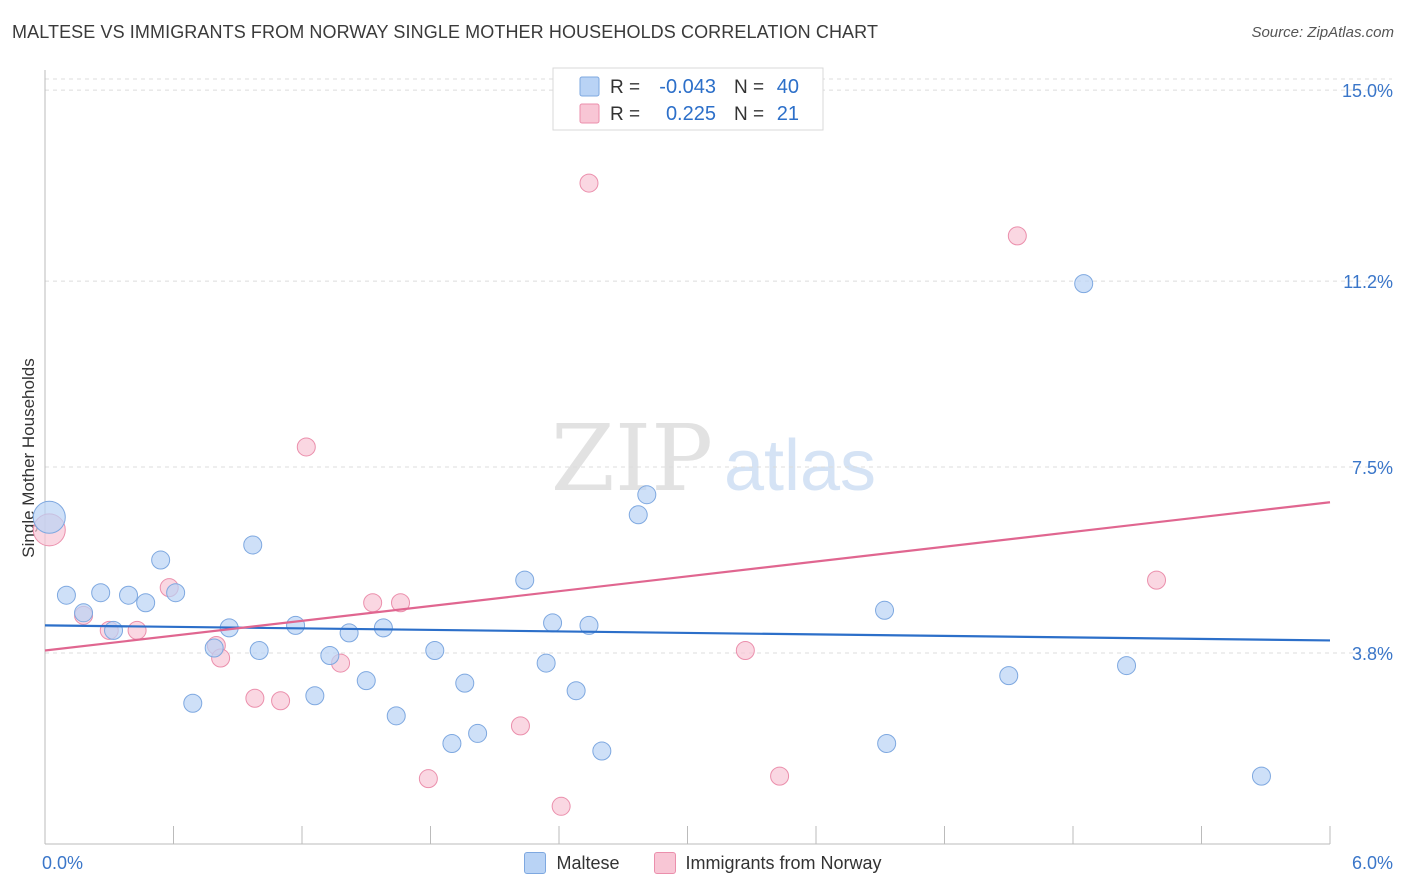  What do you see at coordinates (1367, 91) in the screenshot?
I see `y-tick-label-3: 15.0%` at bounding box center [1367, 91].